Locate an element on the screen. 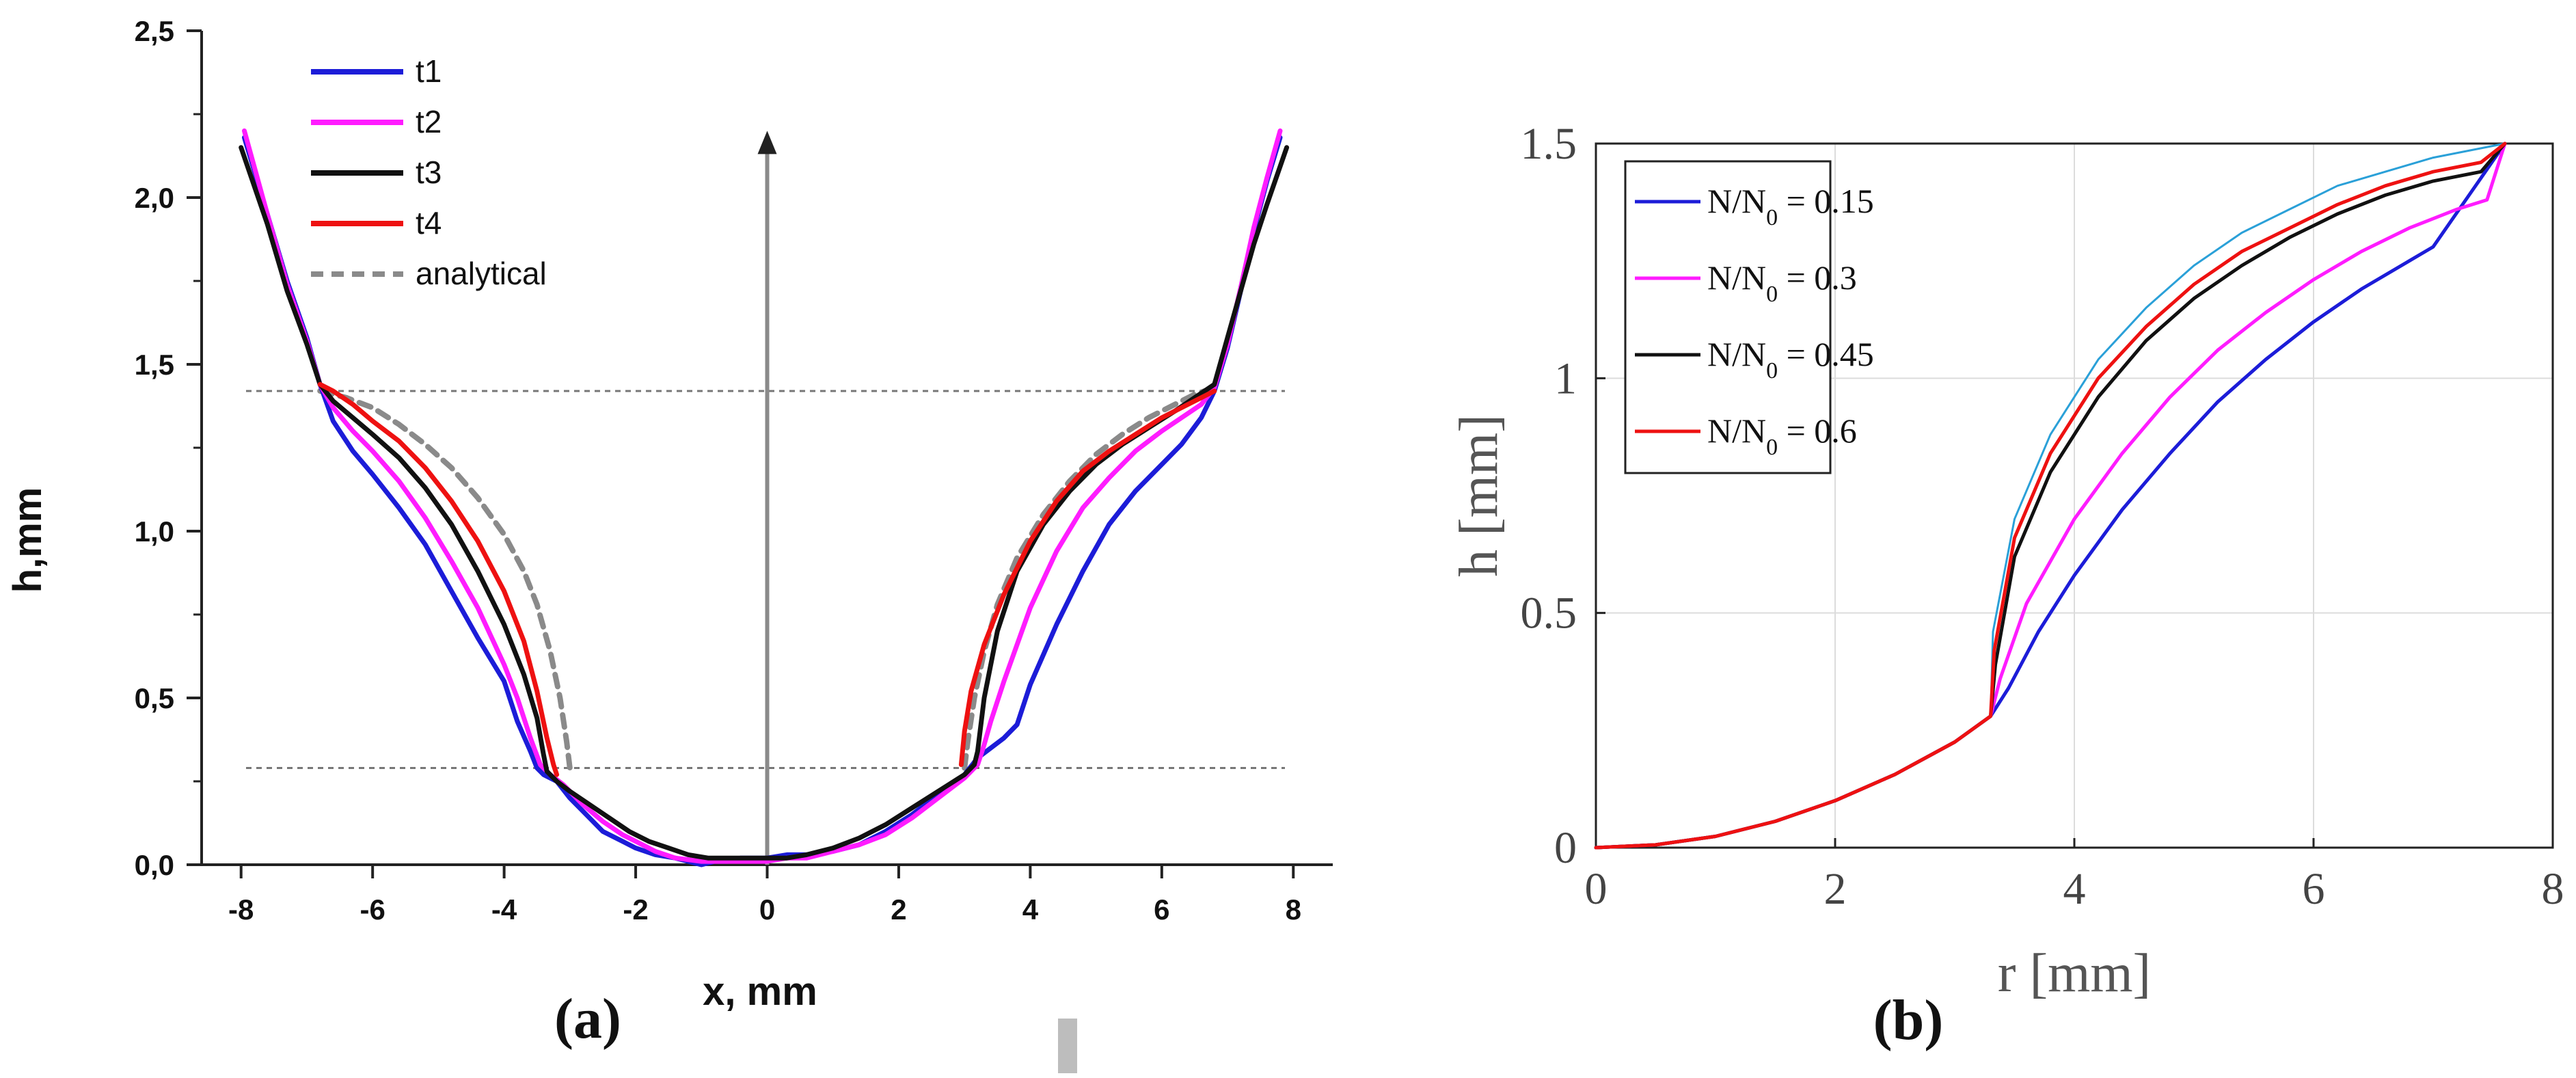  y-tick-label: 2,5 is located at coordinates (155, 31).